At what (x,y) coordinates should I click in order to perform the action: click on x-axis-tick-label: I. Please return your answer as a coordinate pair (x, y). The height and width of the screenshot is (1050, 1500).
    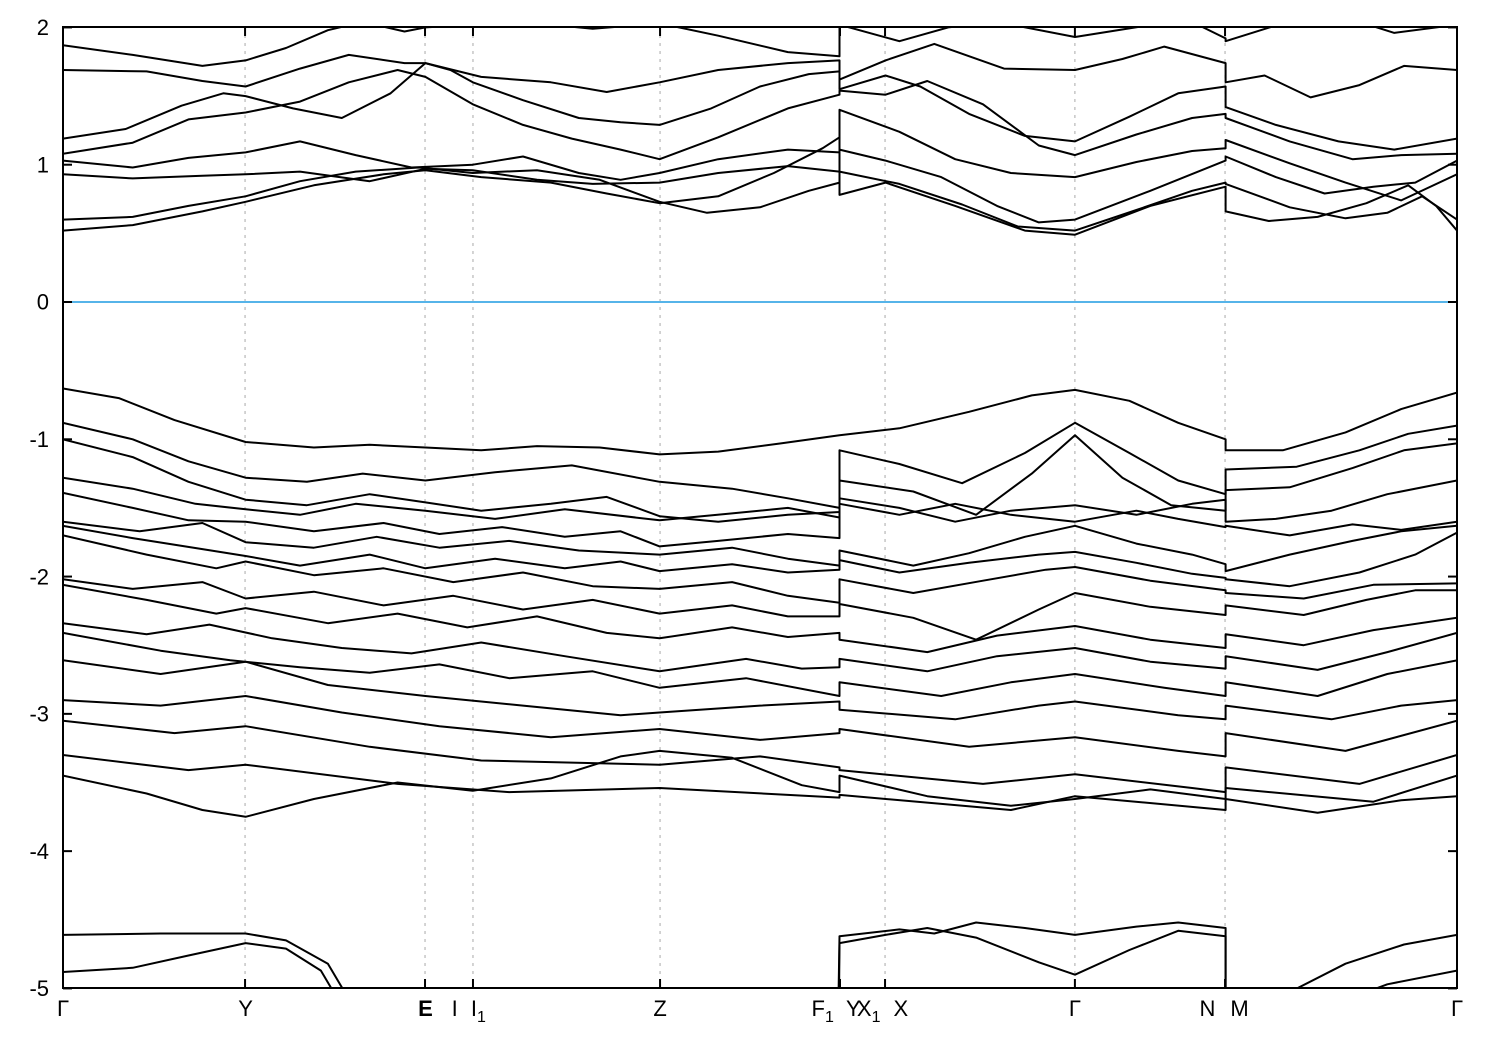
    Looking at the image, I should click on (455, 1008).